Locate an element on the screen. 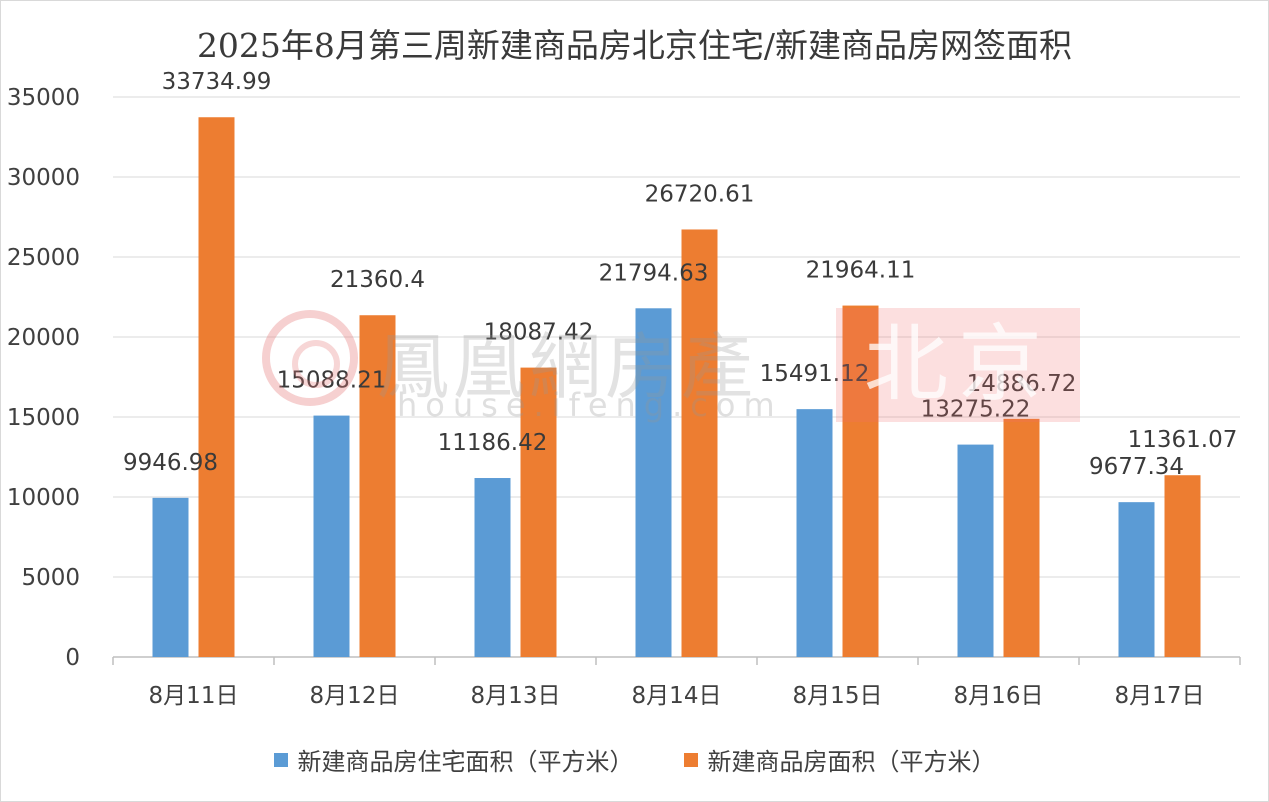 This screenshot has height=802, width=1269. data-label: 11361.07 is located at coordinates (1183, 440).